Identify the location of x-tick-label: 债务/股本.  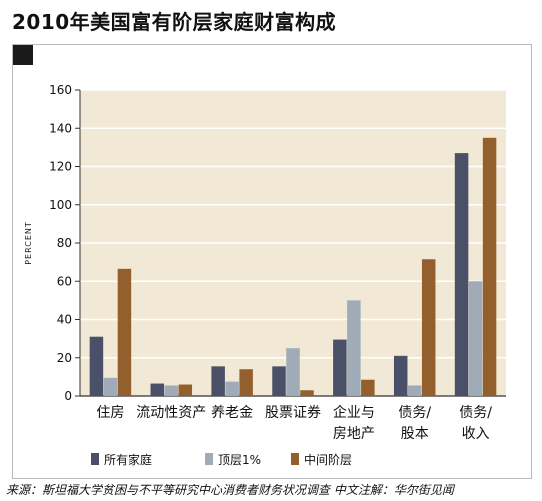
(414, 423).